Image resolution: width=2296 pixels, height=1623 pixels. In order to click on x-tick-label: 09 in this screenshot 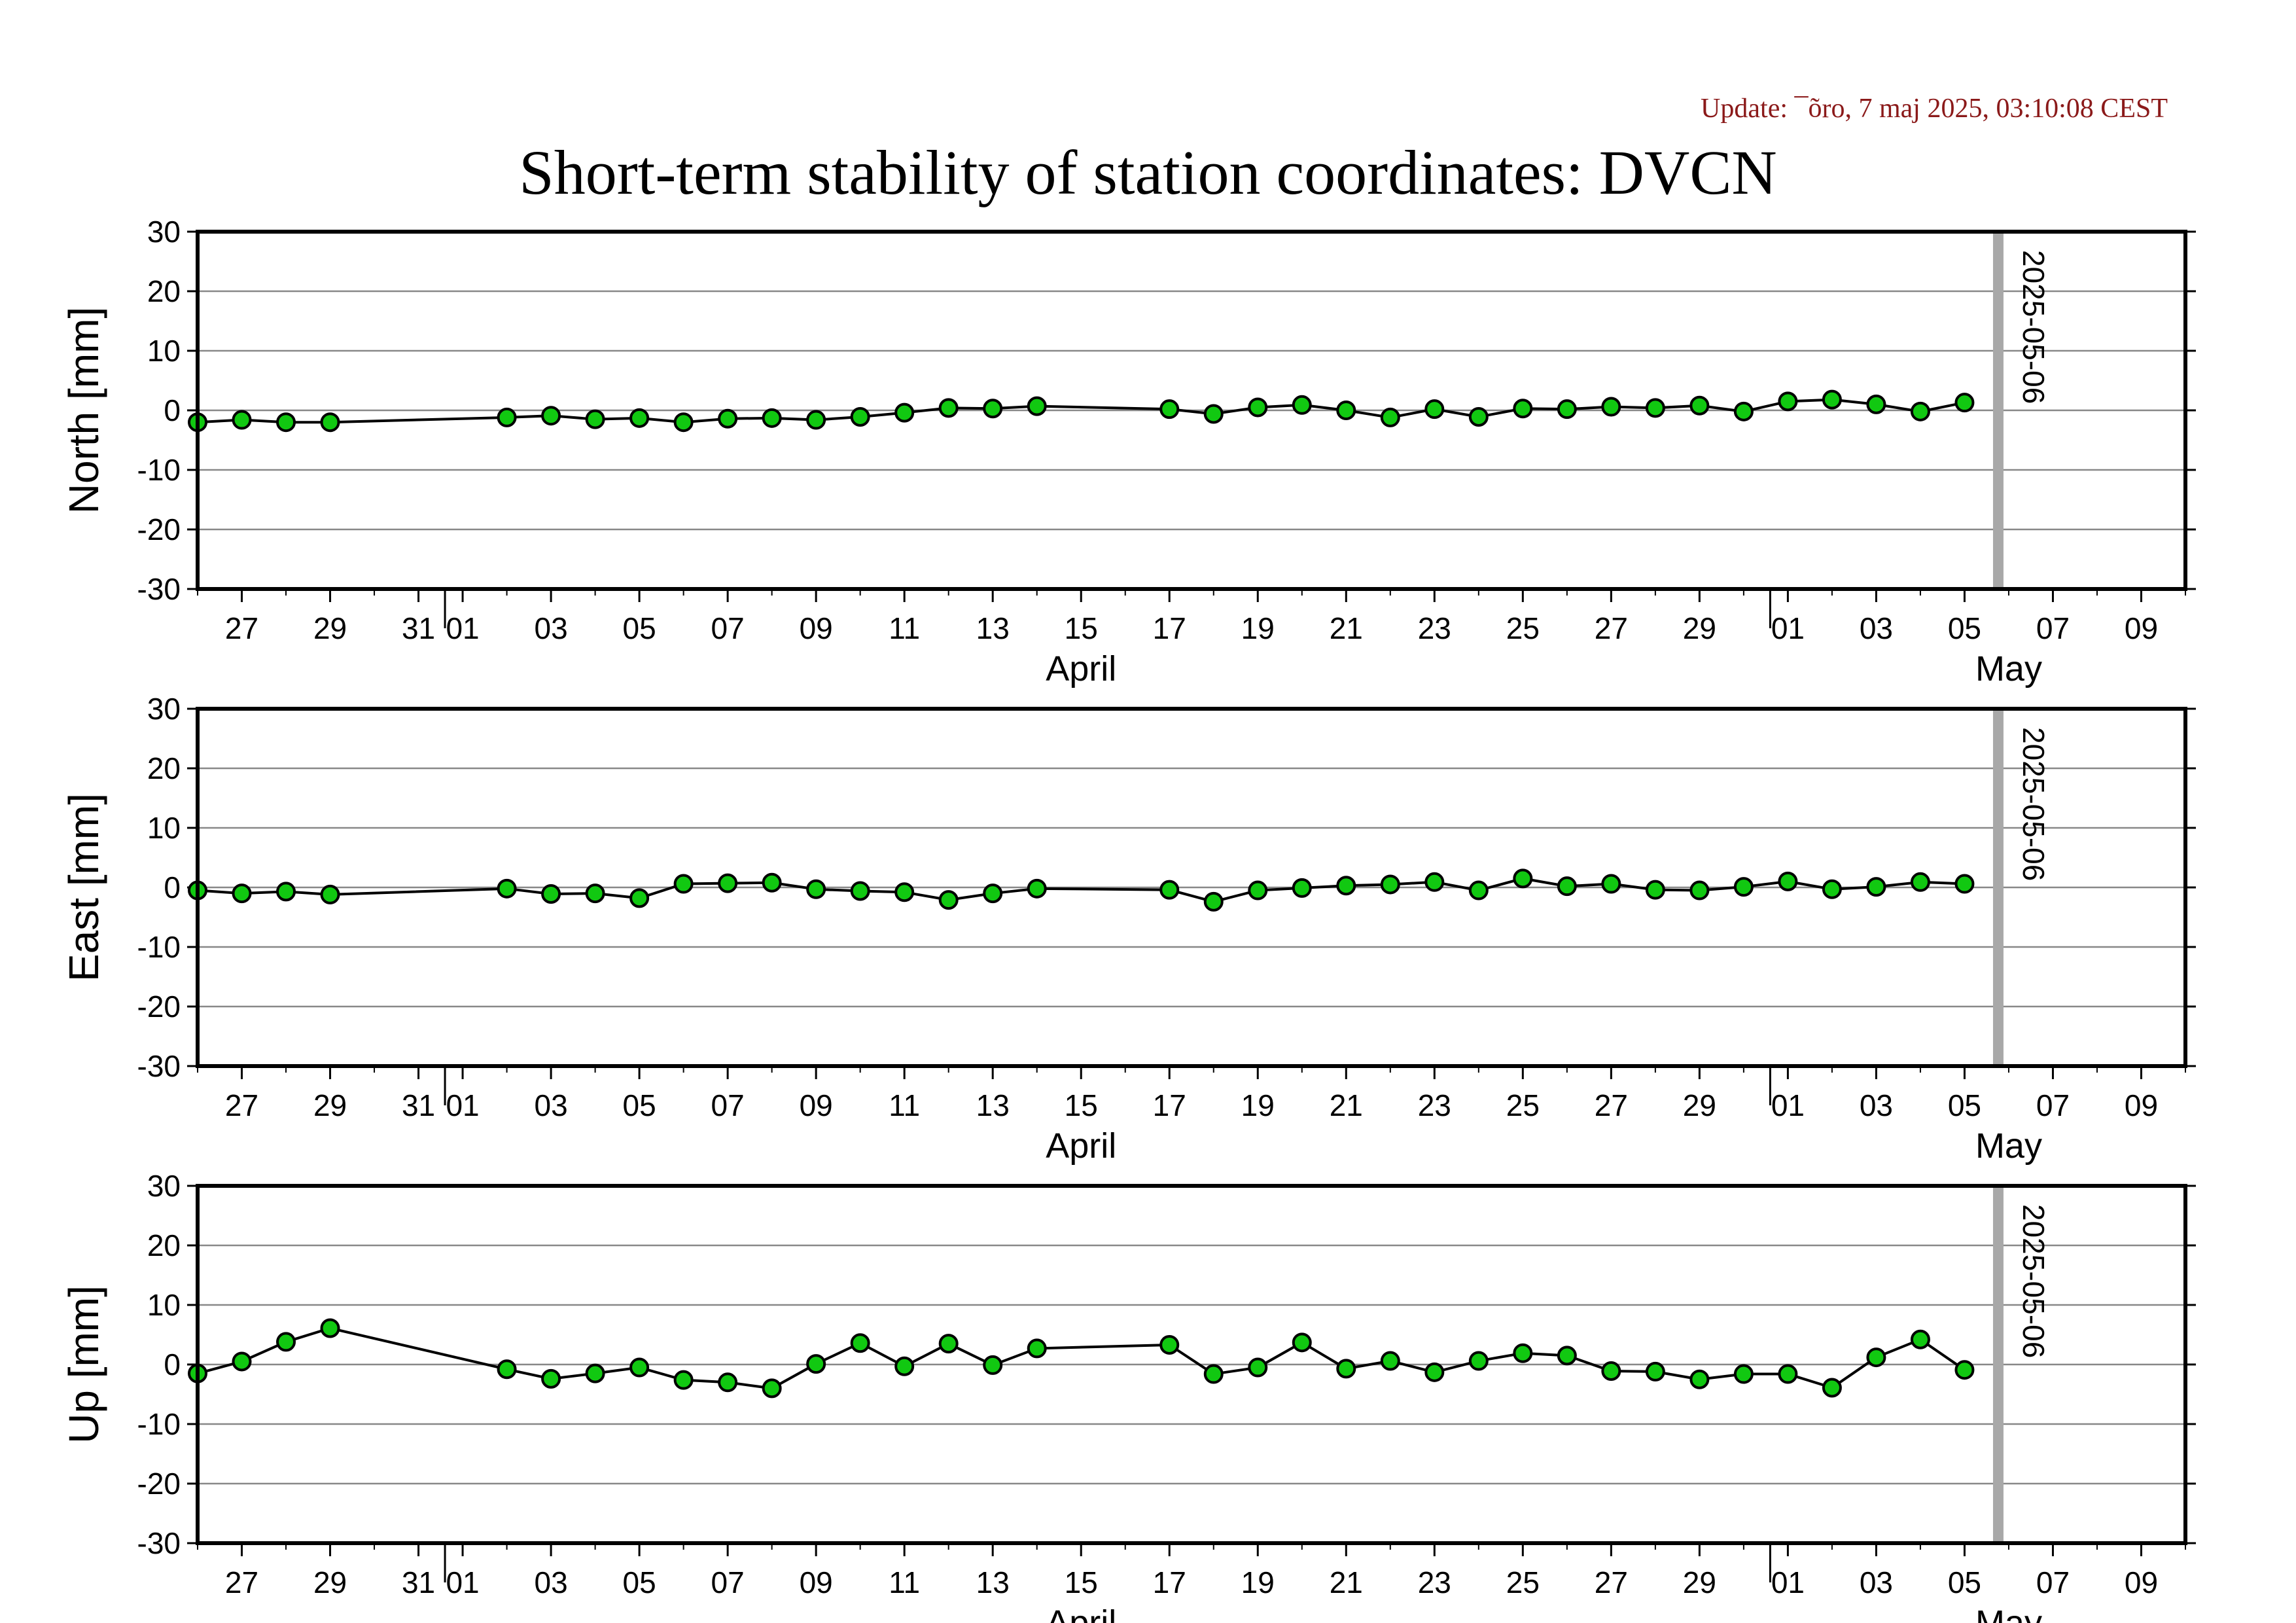, I will do `click(817, 1582)`.